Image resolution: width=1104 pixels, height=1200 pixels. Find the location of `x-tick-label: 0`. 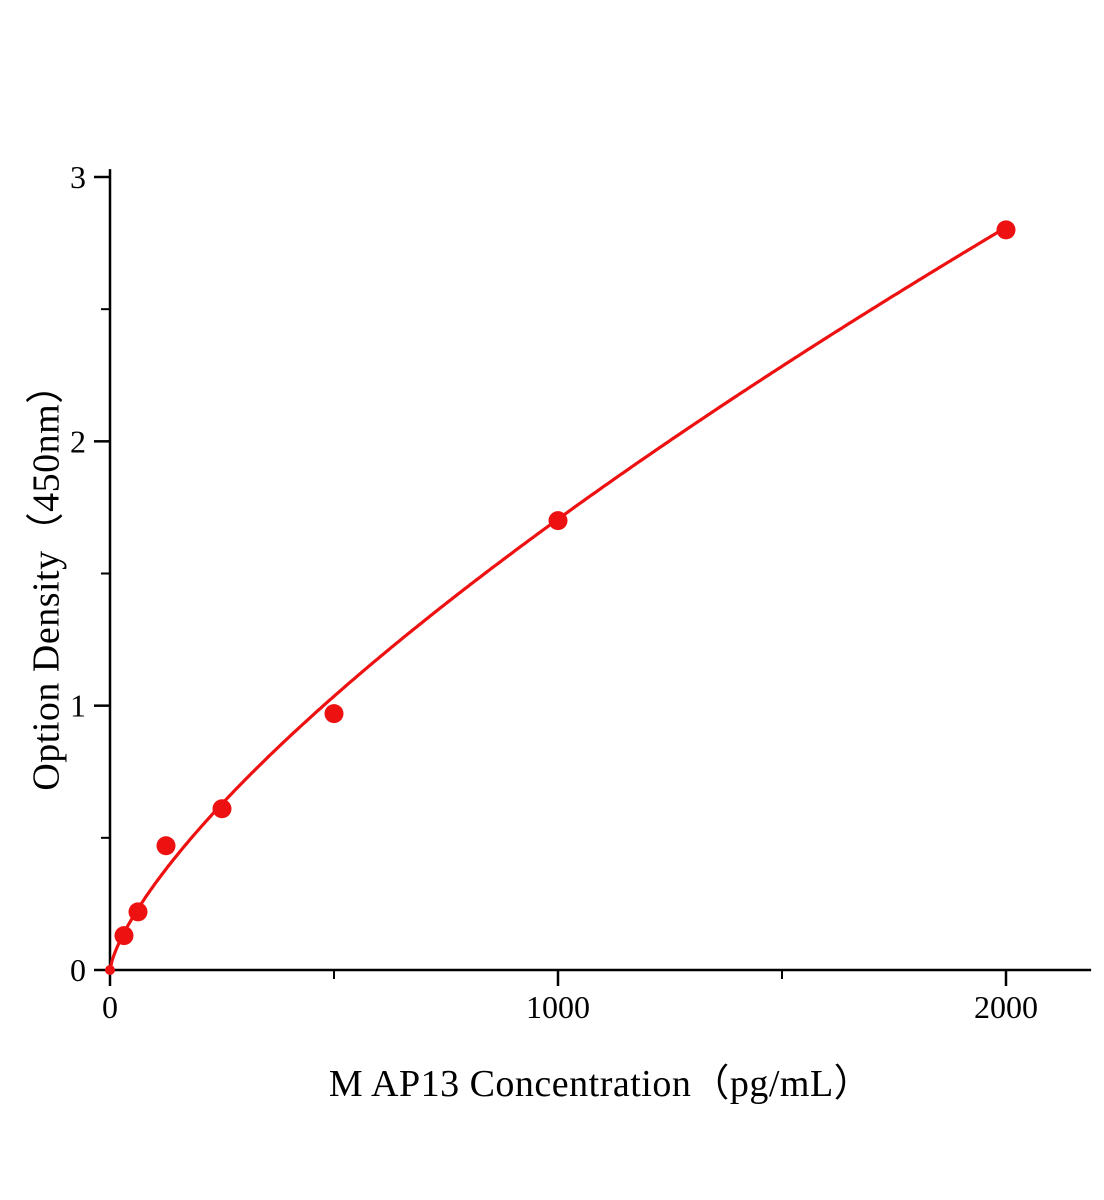

x-tick-label: 0 is located at coordinates (110, 1007).